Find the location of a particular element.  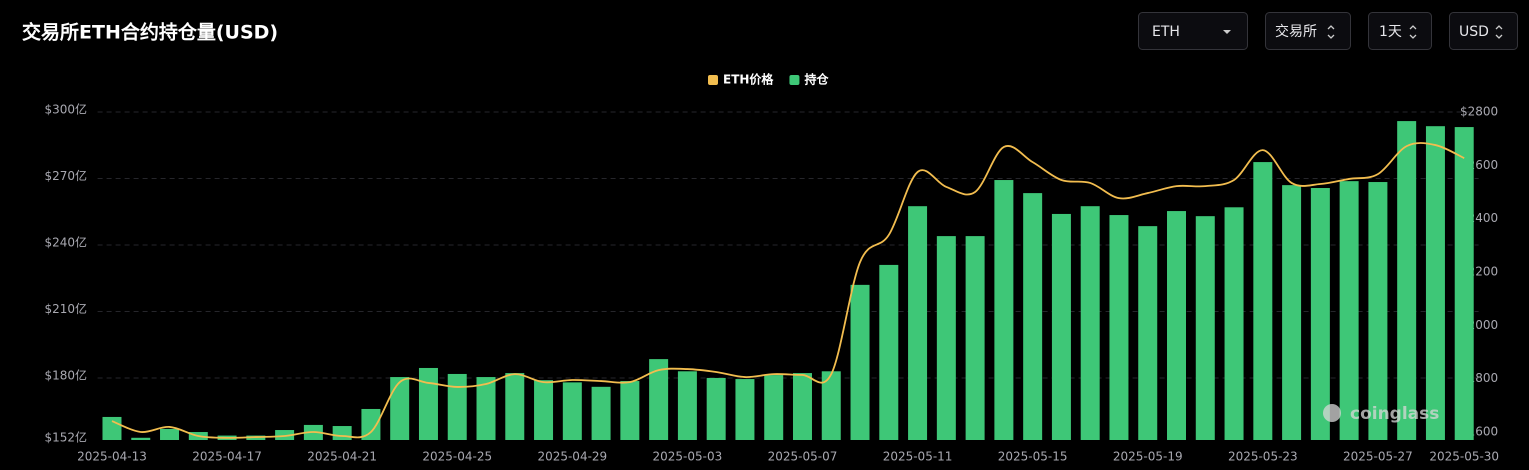

y-tick-label: $300亿 is located at coordinates (65, 109).